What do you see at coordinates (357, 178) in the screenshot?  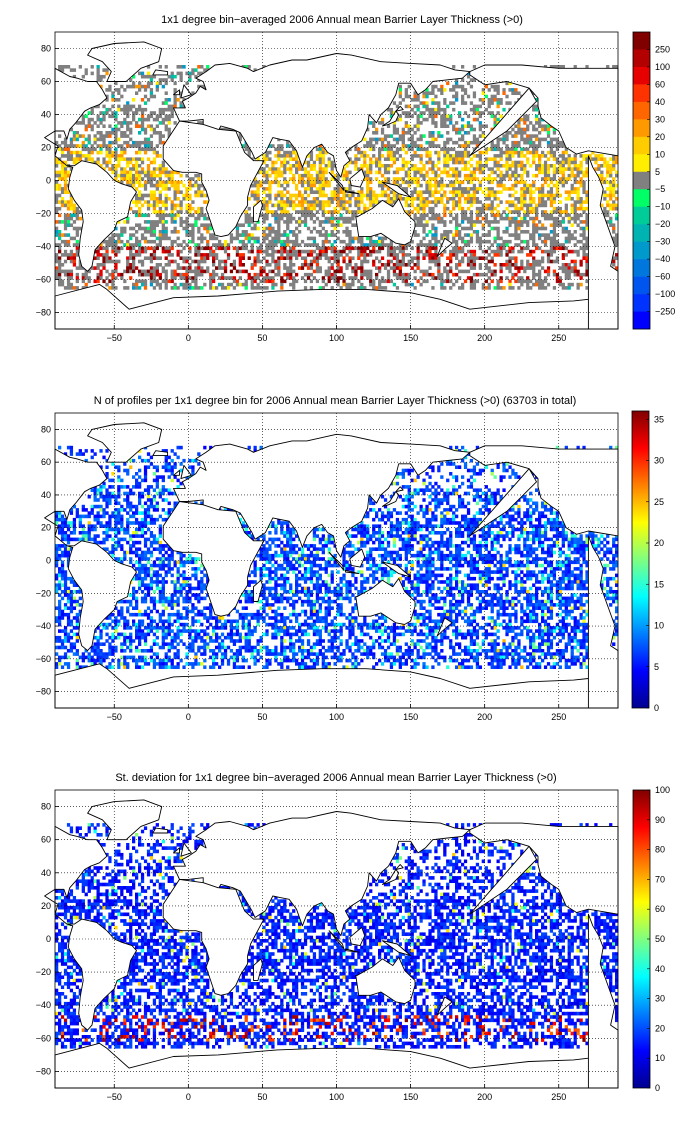 I see `coastline` at bounding box center [357, 178].